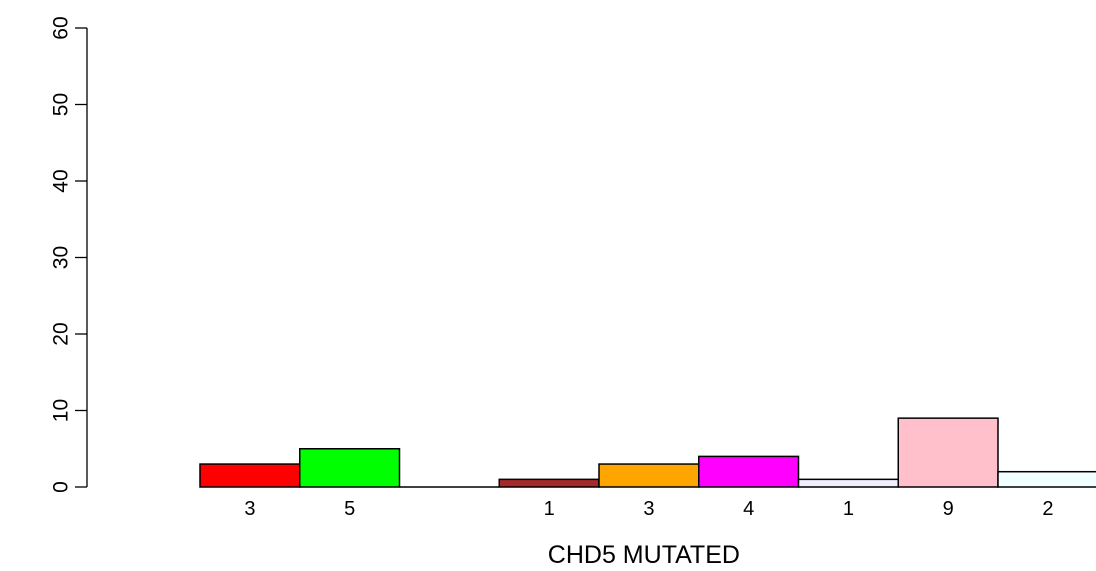  I want to click on y-axis: 0 10 20 30 40 50 60, so click(69, 254).